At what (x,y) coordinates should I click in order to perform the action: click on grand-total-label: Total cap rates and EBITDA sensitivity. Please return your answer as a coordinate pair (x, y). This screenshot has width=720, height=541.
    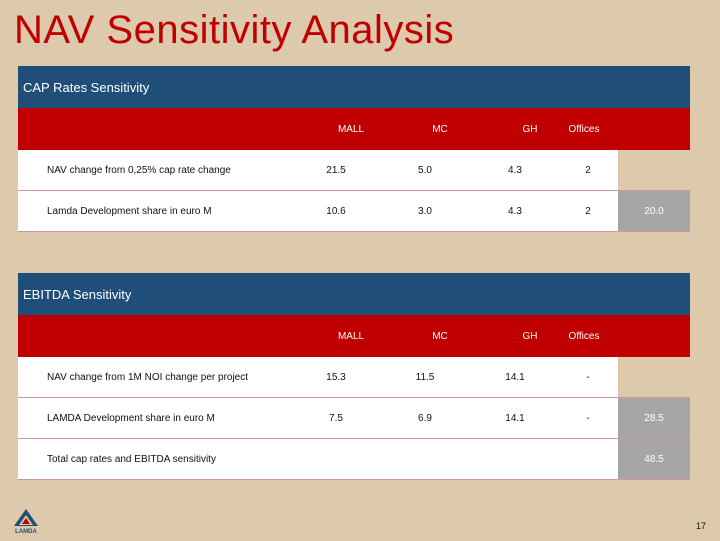
    Looking at the image, I should click on (160, 459).